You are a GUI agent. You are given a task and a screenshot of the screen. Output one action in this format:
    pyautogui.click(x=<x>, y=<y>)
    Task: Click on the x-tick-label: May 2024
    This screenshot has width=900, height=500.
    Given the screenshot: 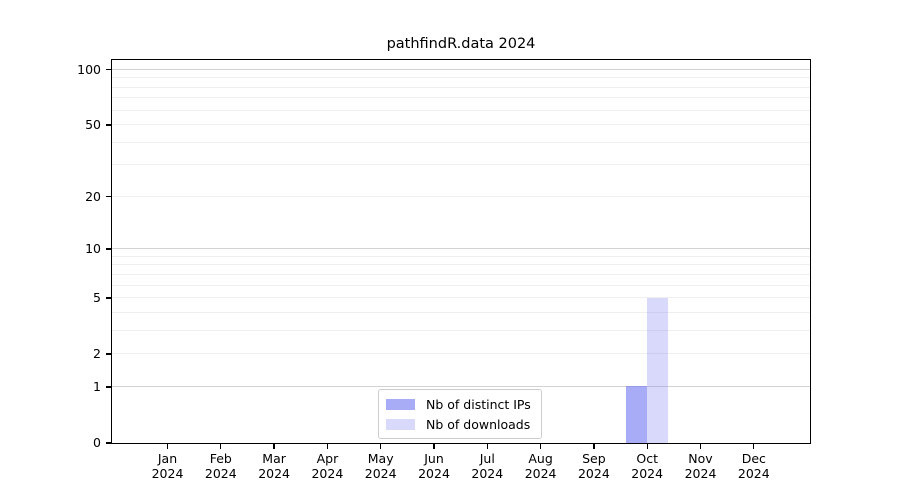 What is the action you would take?
    pyautogui.click(x=381, y=466)
    